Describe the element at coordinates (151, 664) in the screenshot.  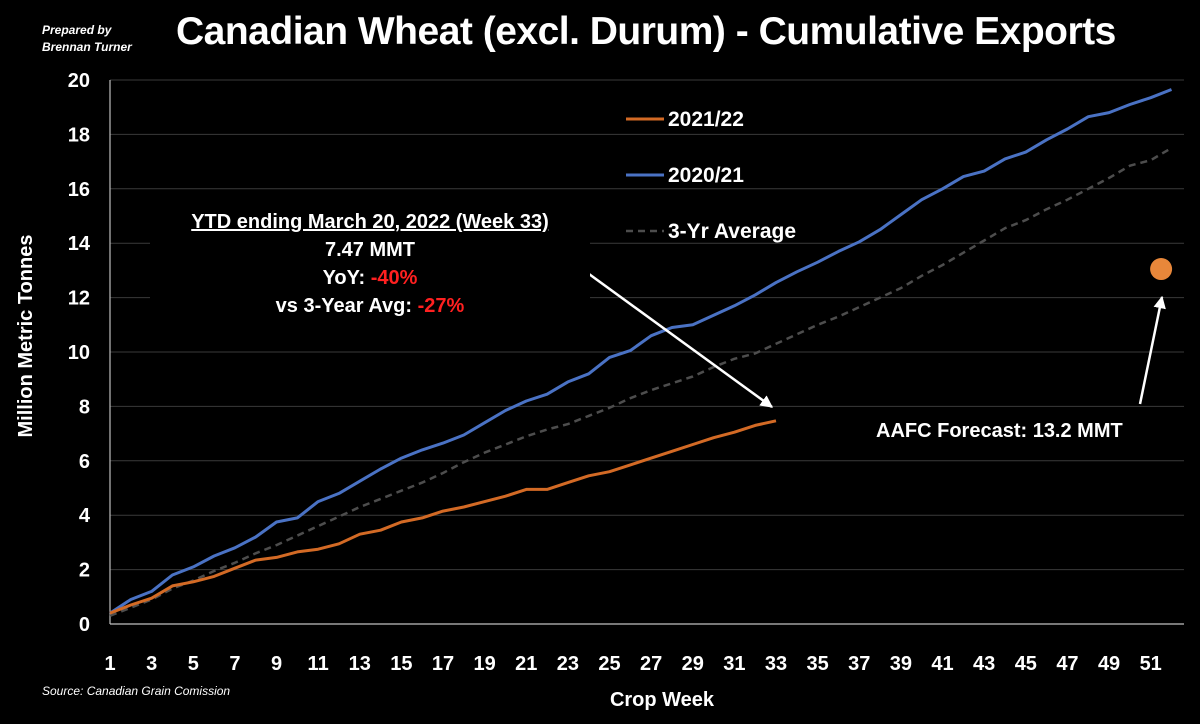
I see `x-tick-label: 3` at that location.